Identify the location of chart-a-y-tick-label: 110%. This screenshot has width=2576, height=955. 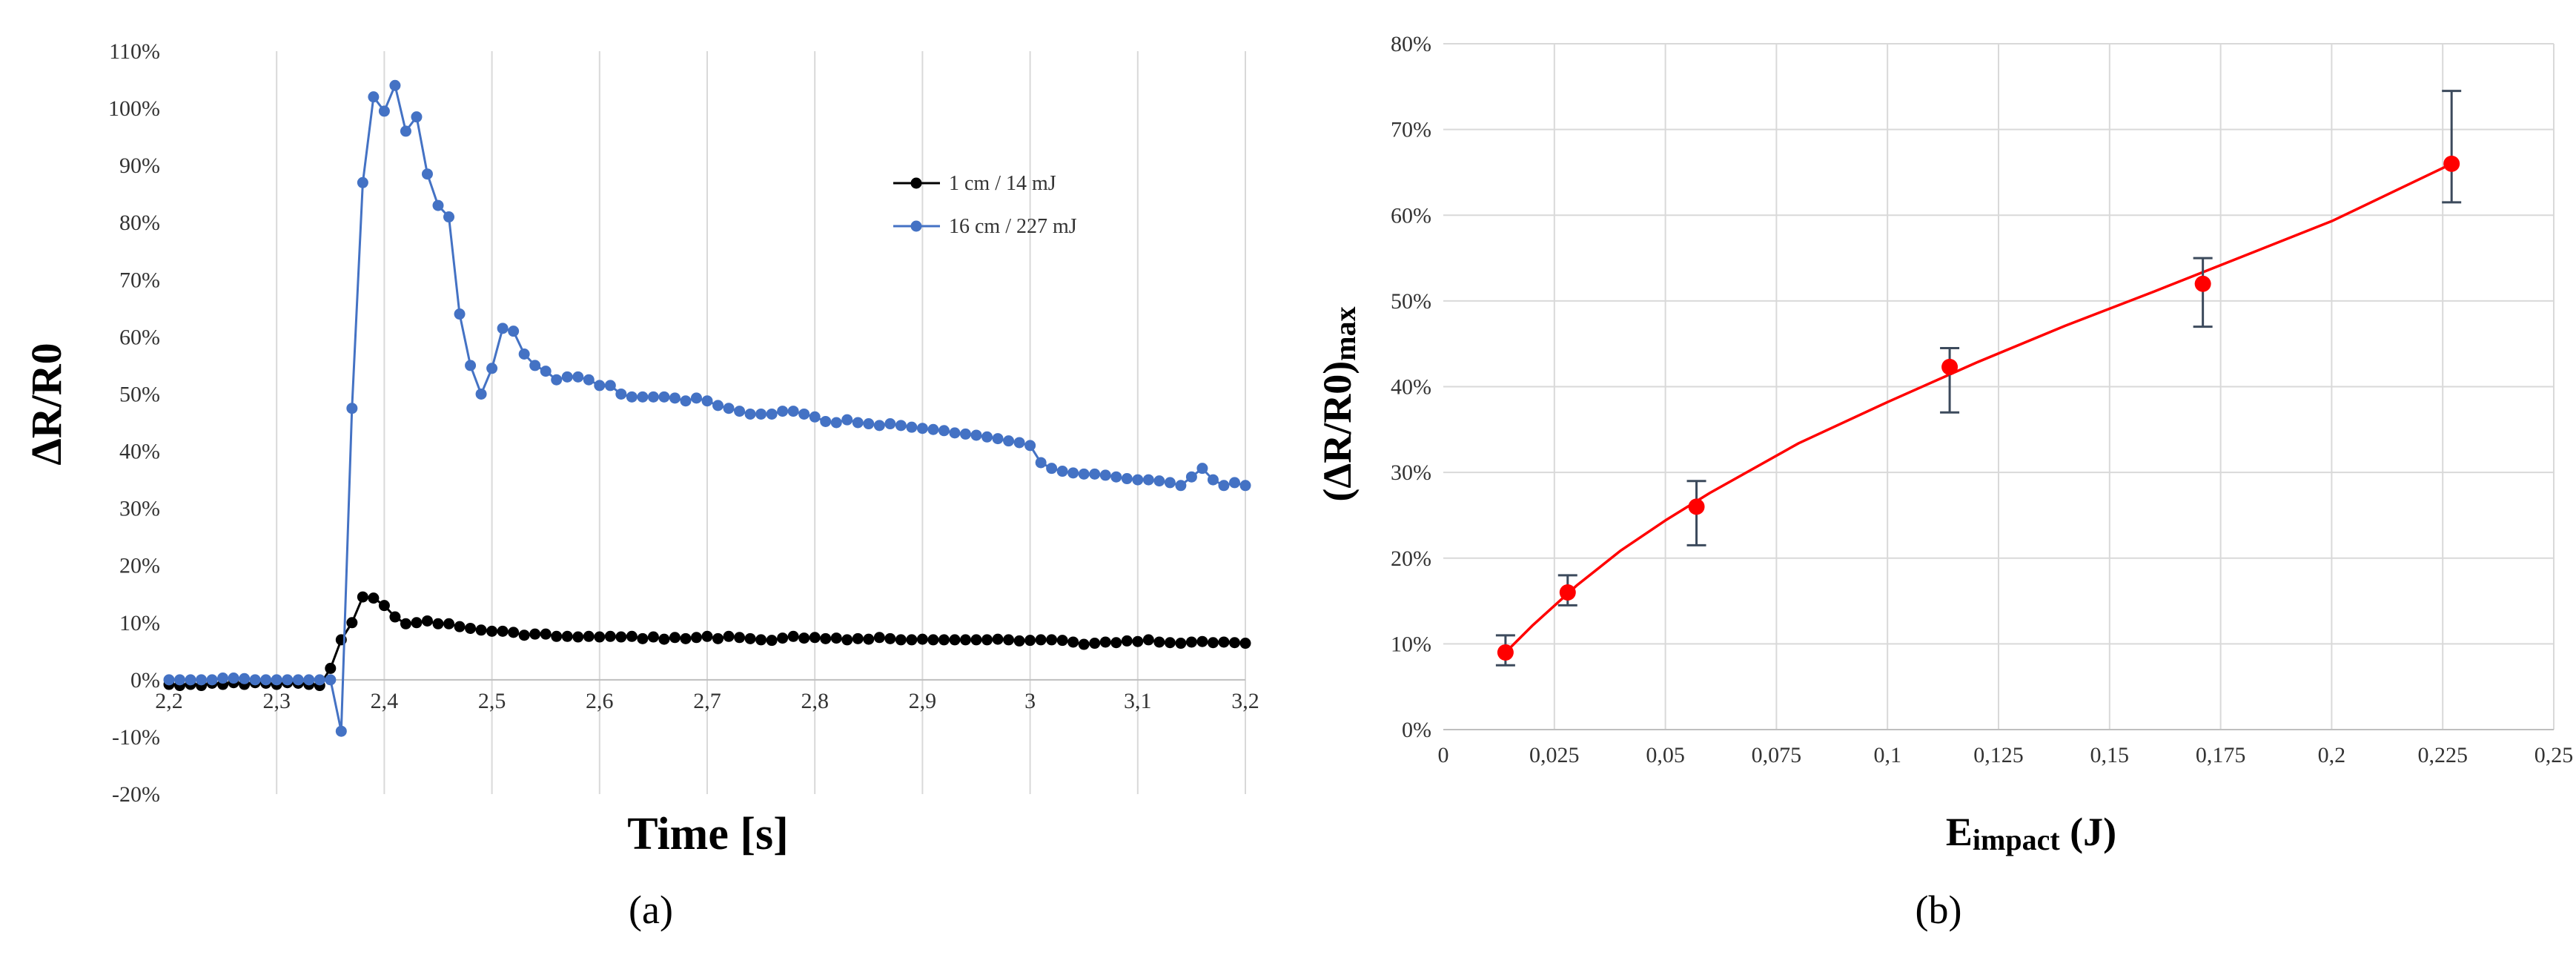
(134, 51).